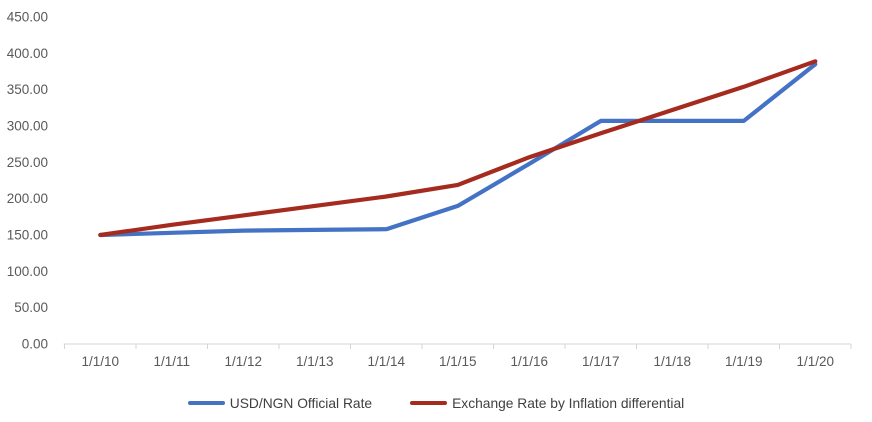  I want to click on legend-line-swatch-official-rate-icon, so click(206, 403).